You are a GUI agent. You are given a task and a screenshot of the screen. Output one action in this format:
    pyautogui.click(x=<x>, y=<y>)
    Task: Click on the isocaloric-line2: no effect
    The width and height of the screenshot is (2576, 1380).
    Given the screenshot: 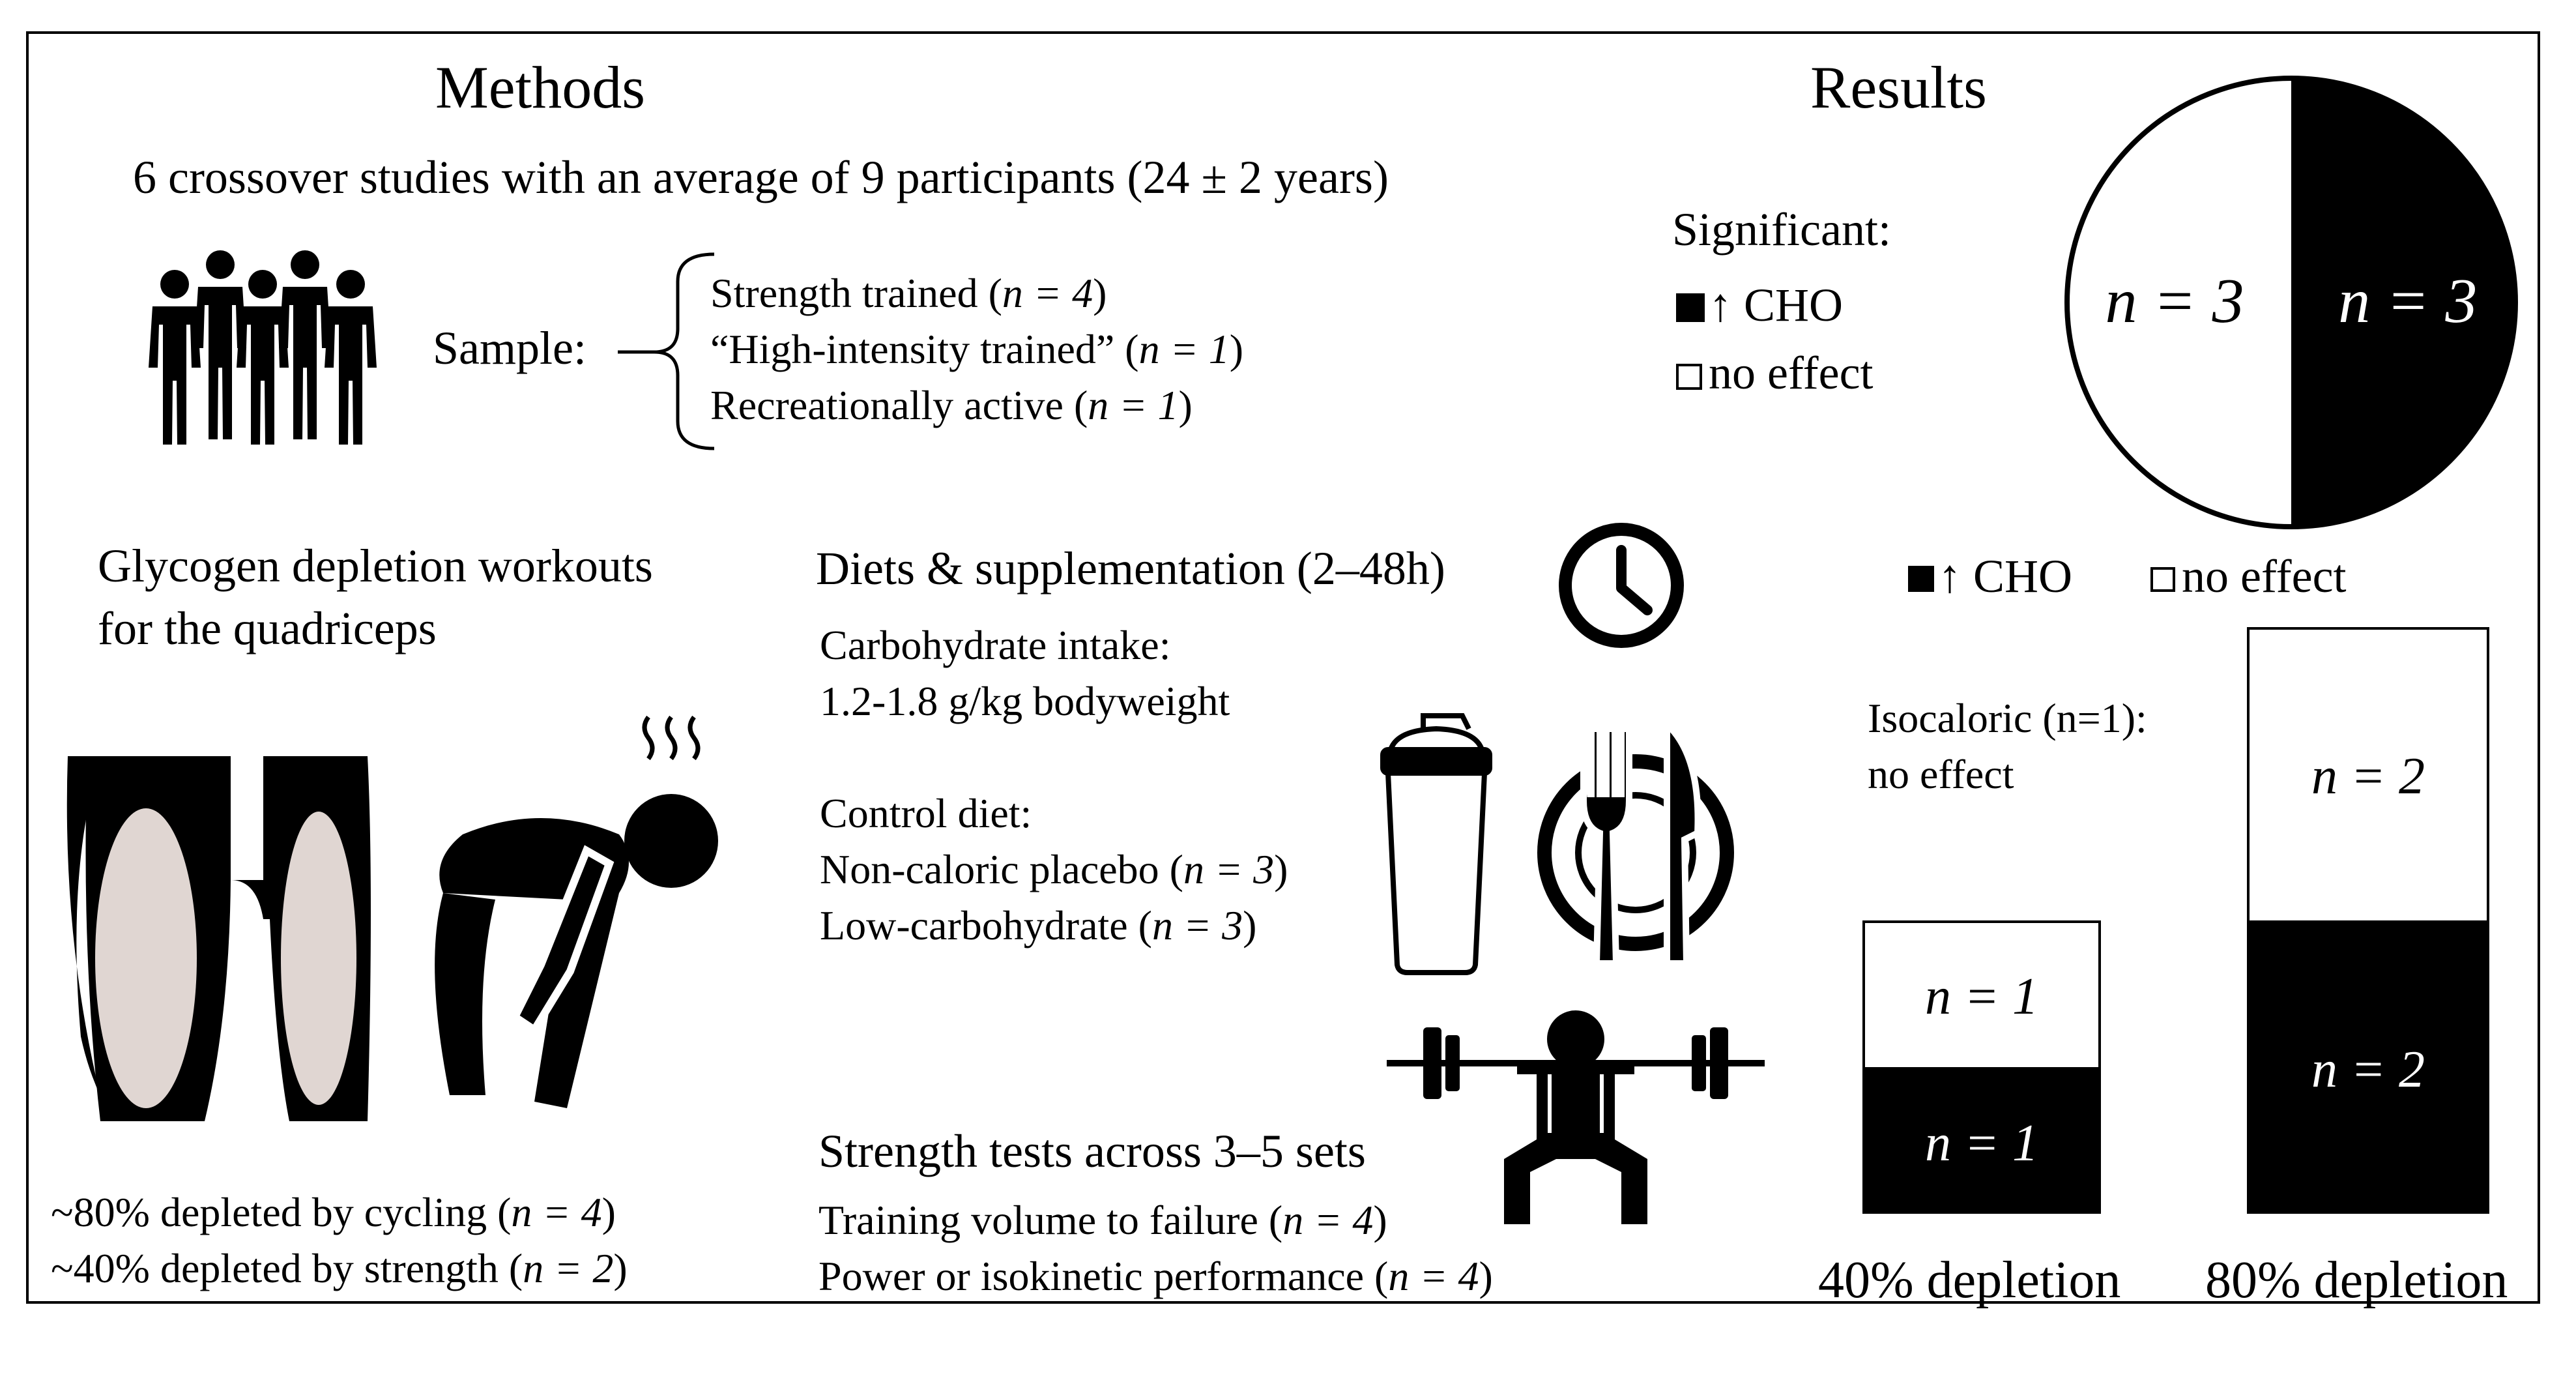 What is the action you would take?
    pyautogui.click(x=1941, y=774)
    